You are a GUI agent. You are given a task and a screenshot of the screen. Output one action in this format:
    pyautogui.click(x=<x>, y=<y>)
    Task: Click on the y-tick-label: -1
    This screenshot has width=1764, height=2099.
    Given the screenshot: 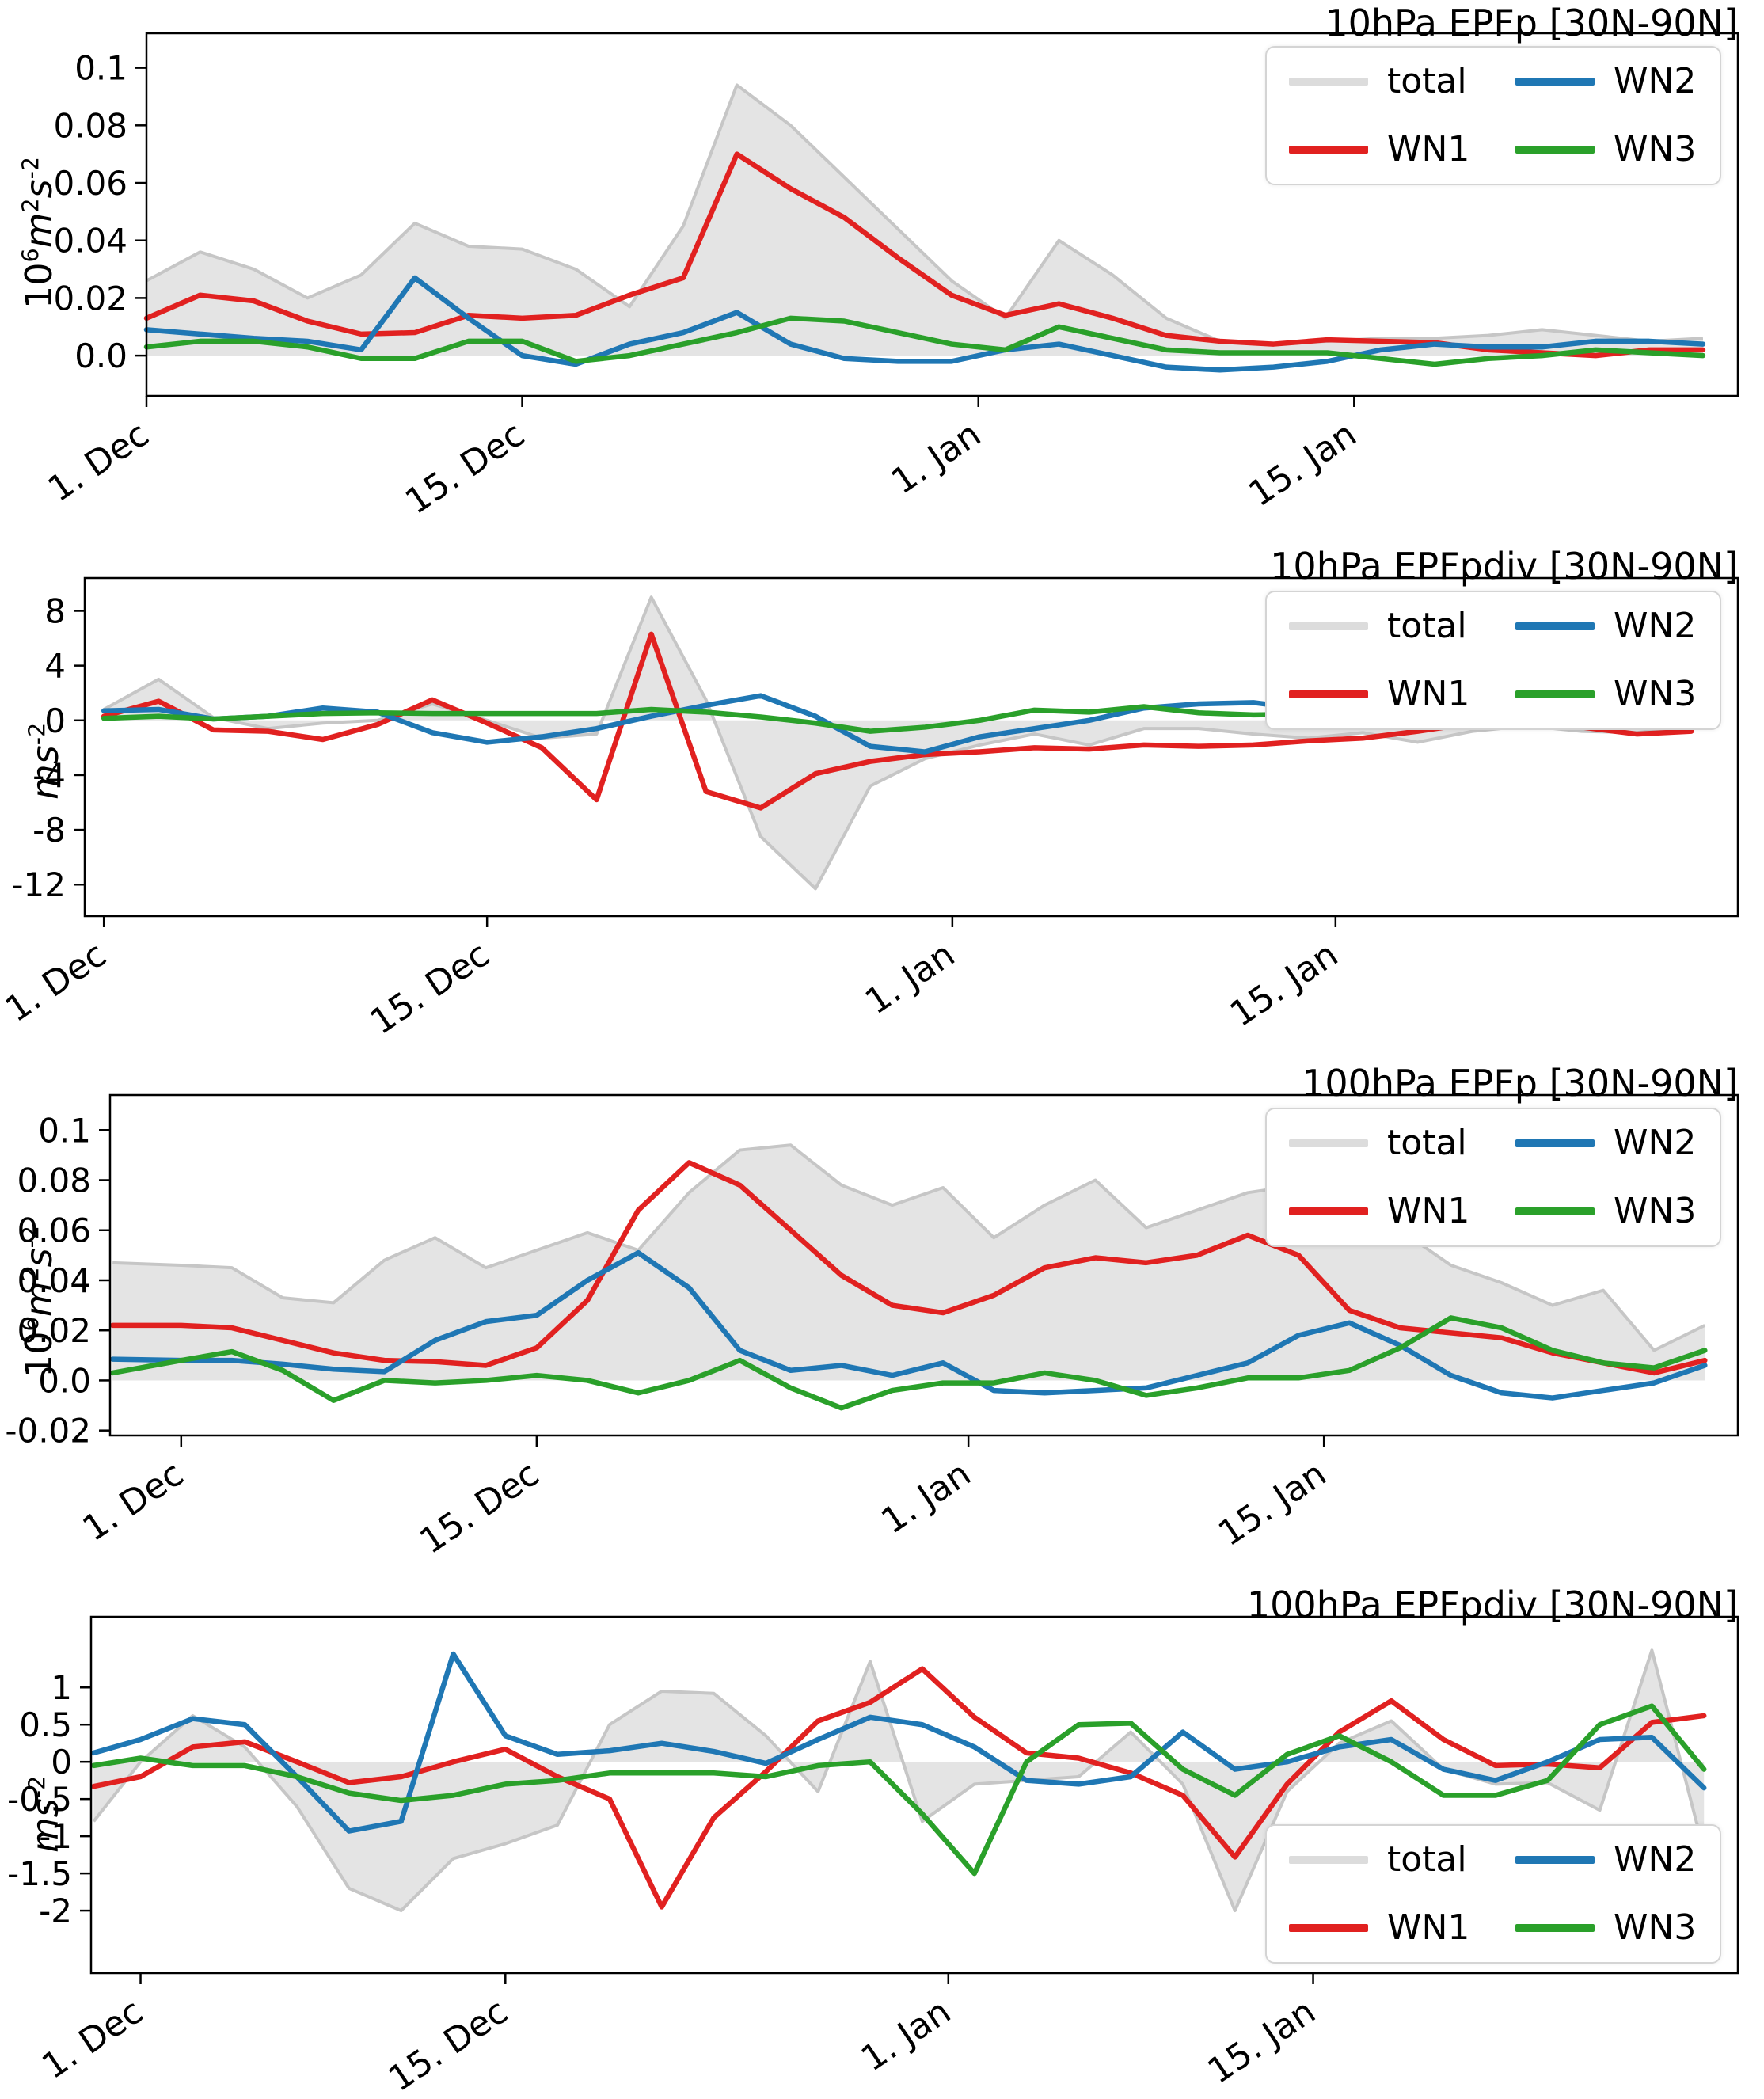 What is the action you would take?
    pyautogui.click(x=55, y=1836)
    